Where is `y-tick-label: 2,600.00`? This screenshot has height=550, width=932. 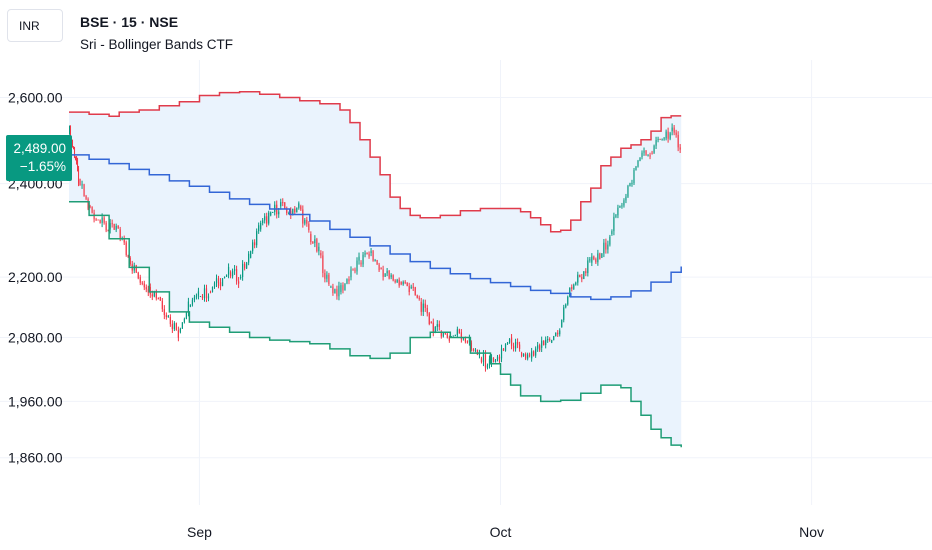 y-tick-label: 2,600.00 is located at coordinates (35, 98).